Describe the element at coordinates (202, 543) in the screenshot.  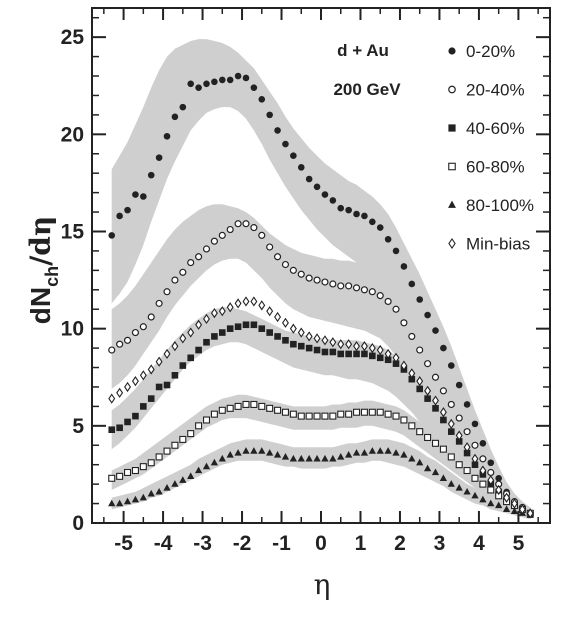
I see `x-tick-label: -3` at that location.